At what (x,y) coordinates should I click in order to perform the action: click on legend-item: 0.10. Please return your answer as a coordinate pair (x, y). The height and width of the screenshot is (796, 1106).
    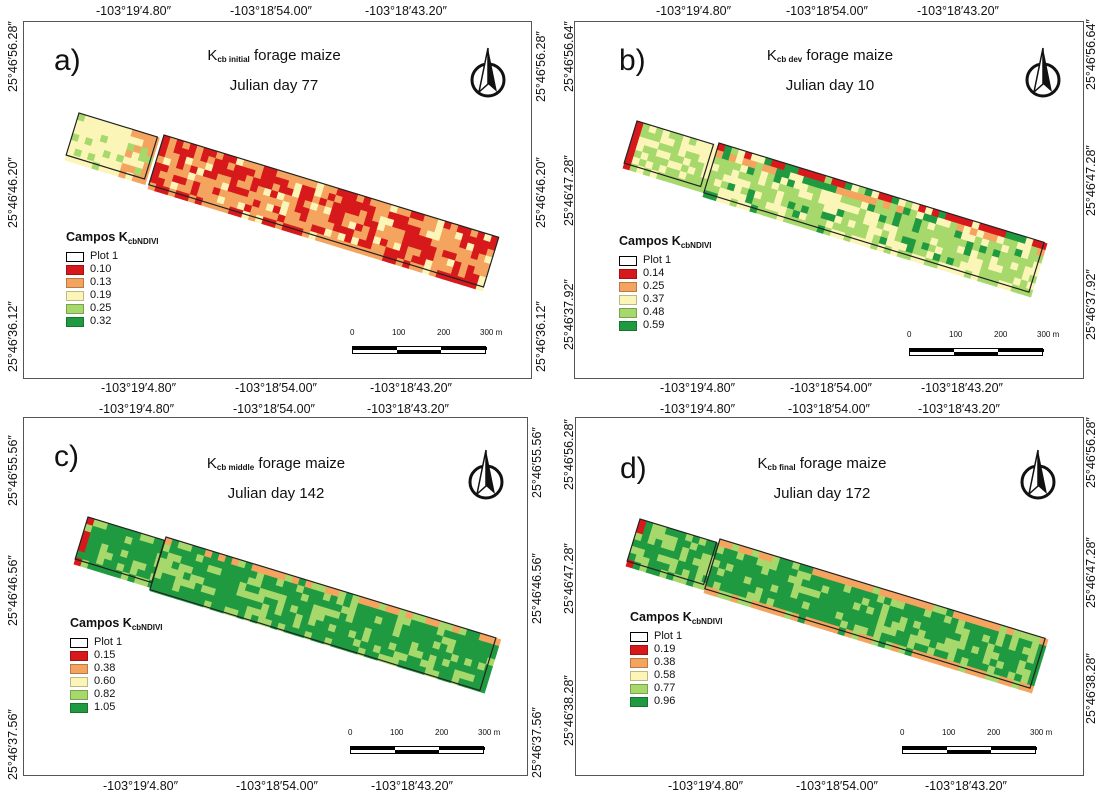
    Looking at the image, I should click on (112, 269).